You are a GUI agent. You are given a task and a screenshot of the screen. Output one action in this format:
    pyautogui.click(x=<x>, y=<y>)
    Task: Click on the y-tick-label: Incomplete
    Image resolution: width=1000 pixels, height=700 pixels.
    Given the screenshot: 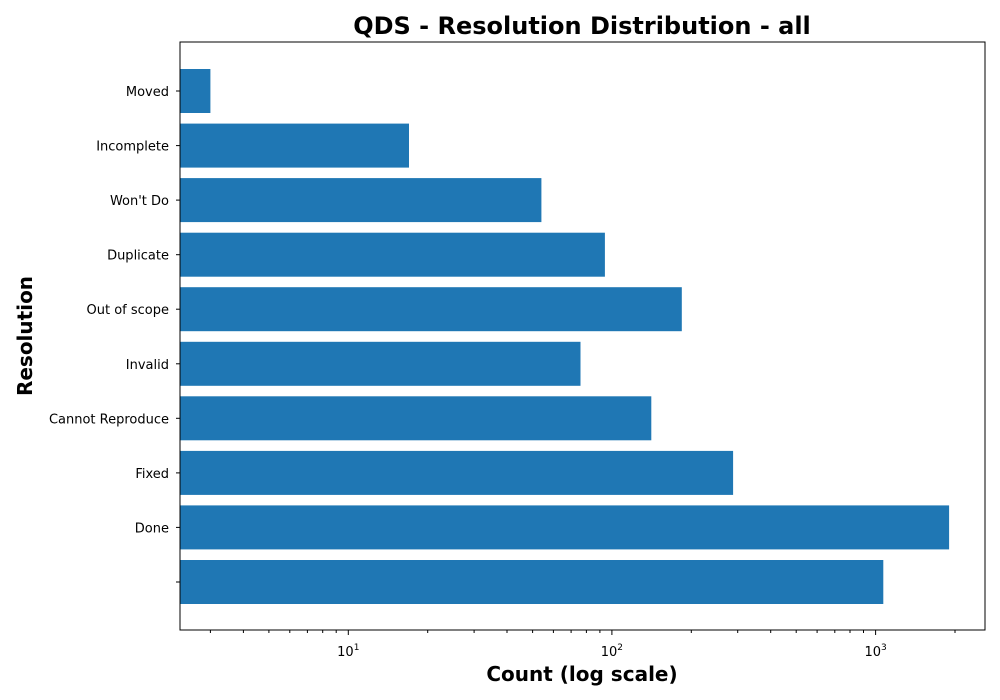 What is the action you would take?
    pyautogui.click(x=132, y=147)
    